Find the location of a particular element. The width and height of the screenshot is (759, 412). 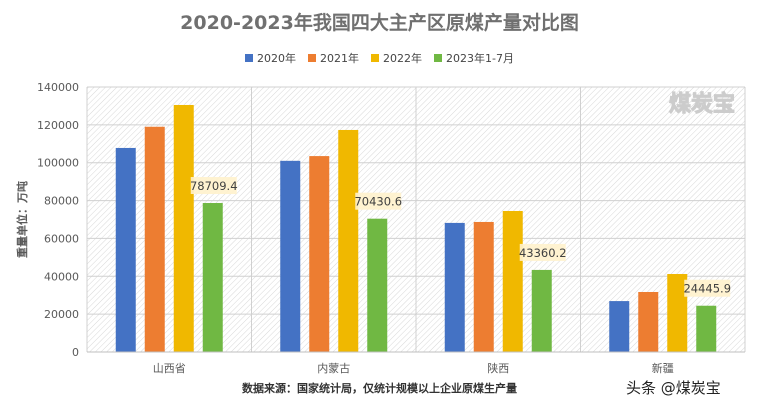

bar-2022年-新疆 is located at coordinates (677, 313).